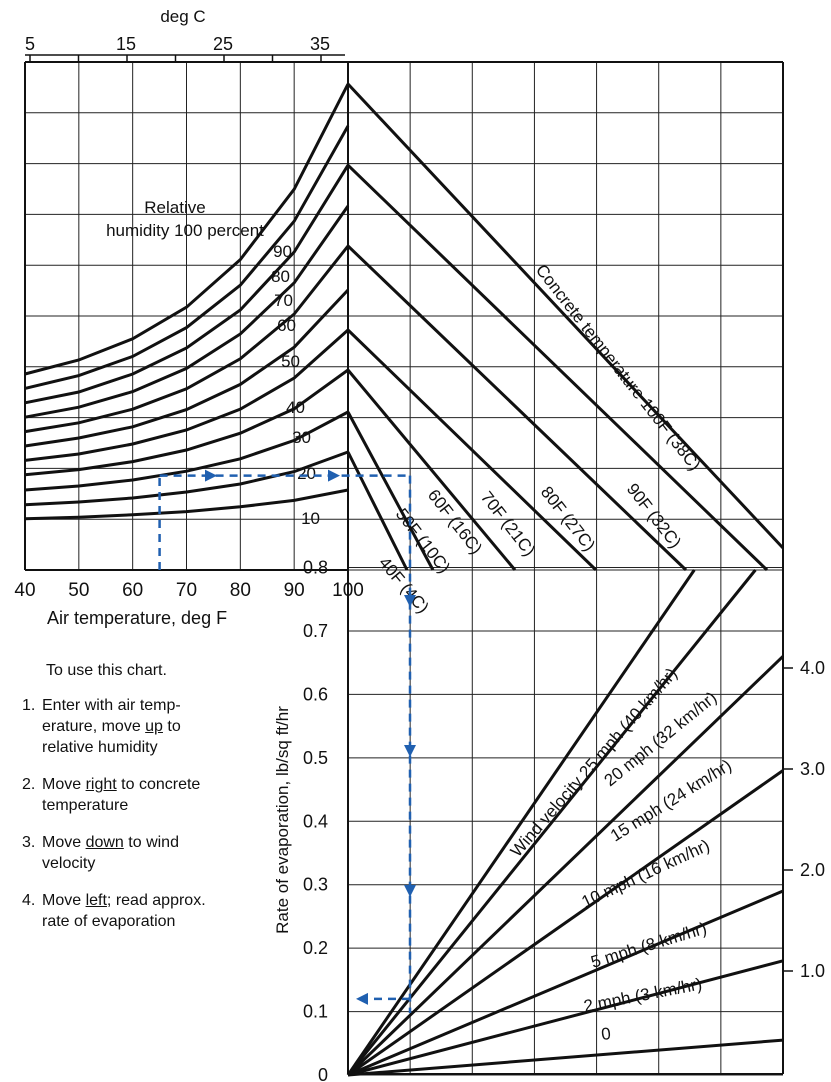  What do you see at coordinates (100, 747) in the screenshot?
I see `step-text: relative humidity` at bounding box center [100, 747].